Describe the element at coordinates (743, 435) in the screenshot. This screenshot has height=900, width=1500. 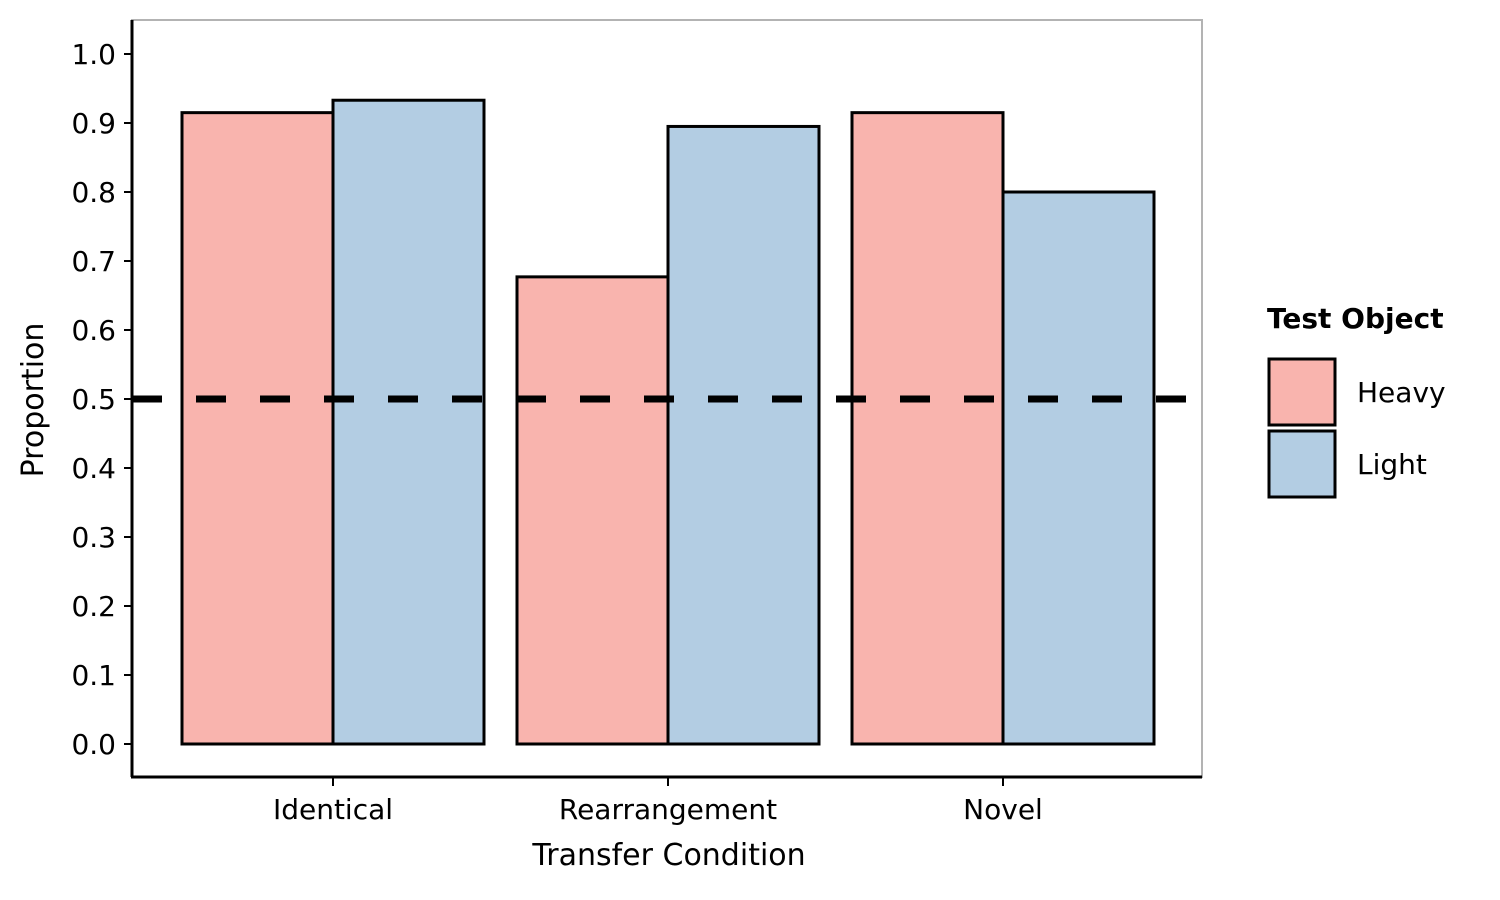
I see `bar-rearrangement-light` at that location.